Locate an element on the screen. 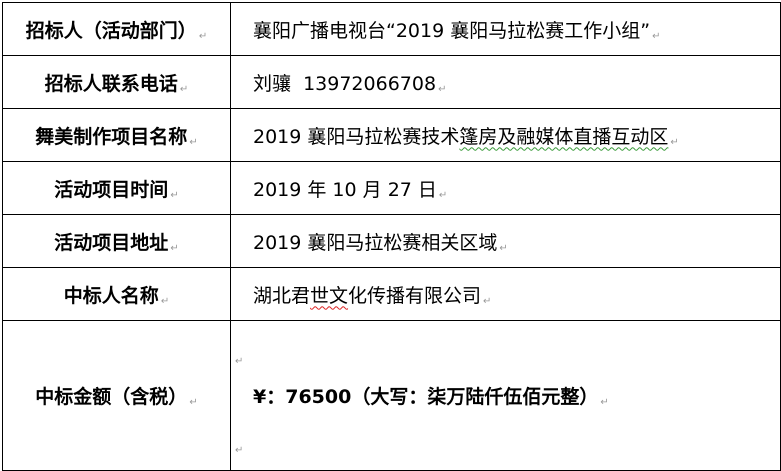 Image resolution: width=781 pixels, height=471 pixels. label-cell: 活动项目地址 is located at coordinates (116, 241).